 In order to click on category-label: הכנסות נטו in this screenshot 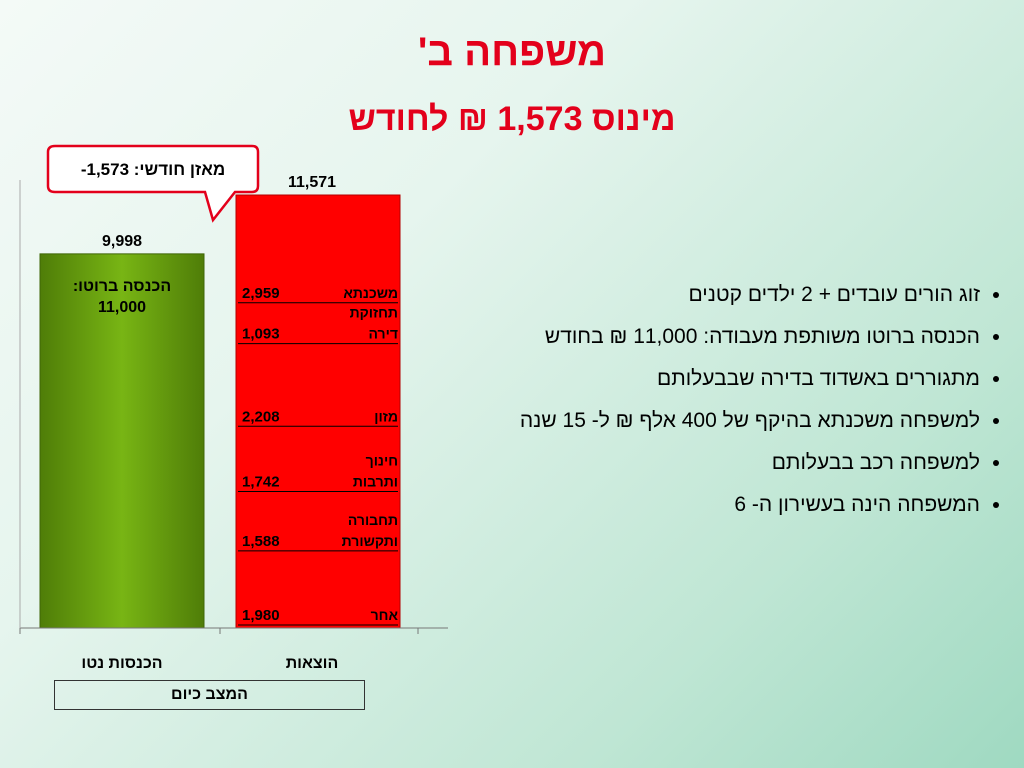, I will do `click(121, 663)`.